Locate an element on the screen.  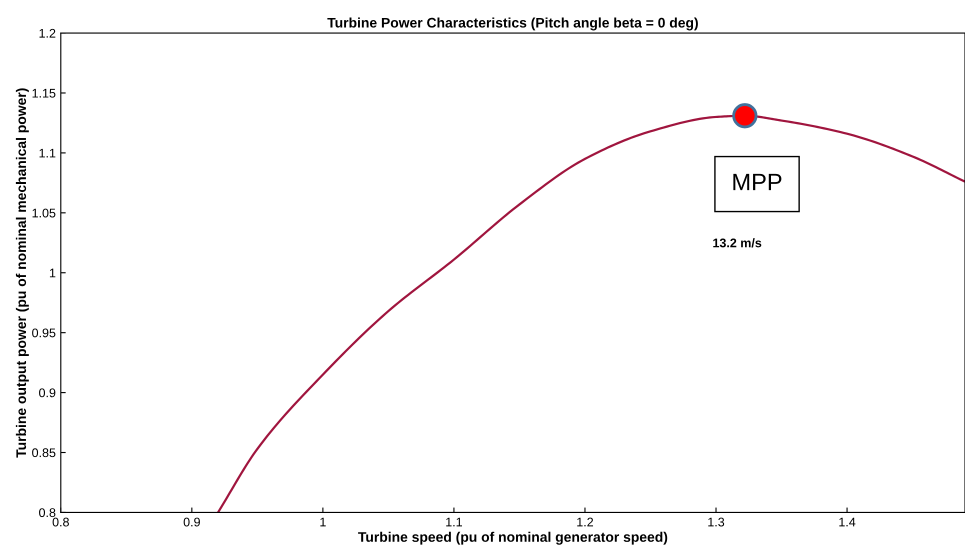
annotation: MPP is located at coordinates (757, 182).